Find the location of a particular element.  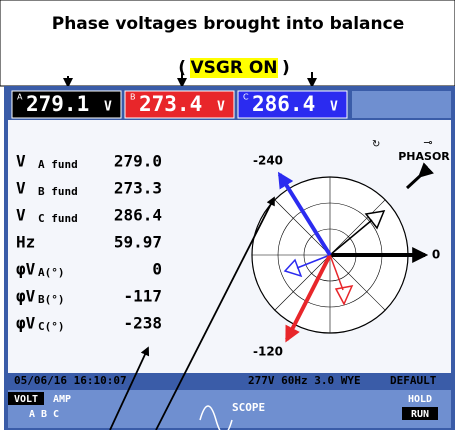

paren: ) is located at coordinates (286, 68).